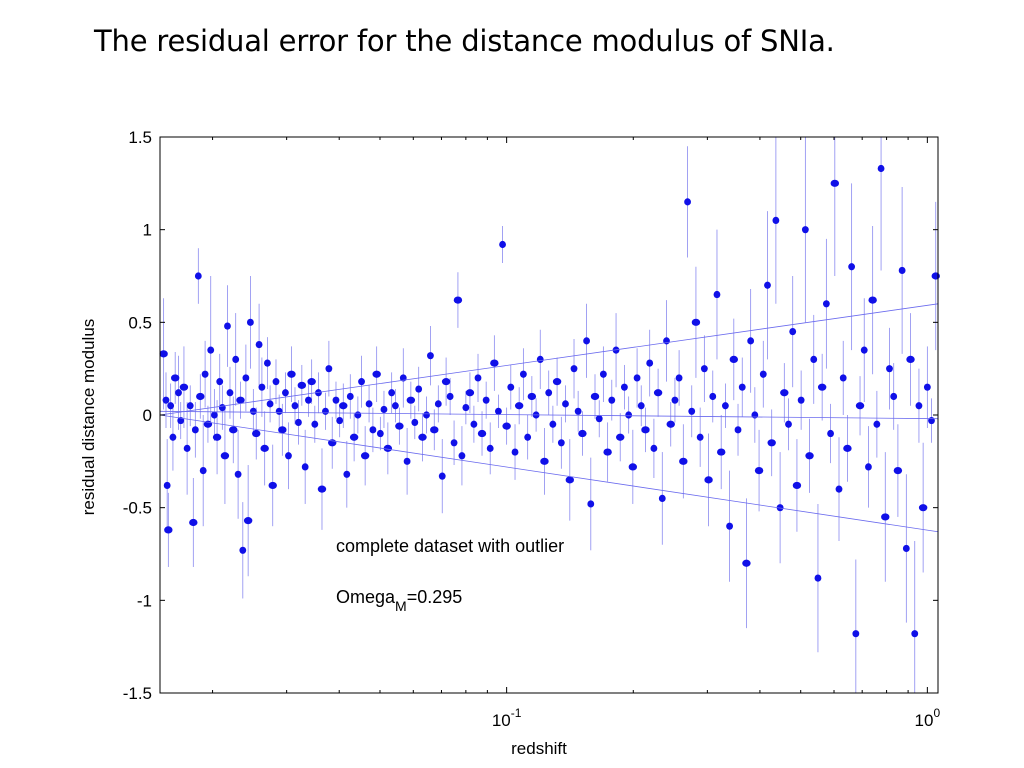  Describe the element at coordinates (539, 748) in the screenshot. I see `x-axis-label: redshift` at that location.